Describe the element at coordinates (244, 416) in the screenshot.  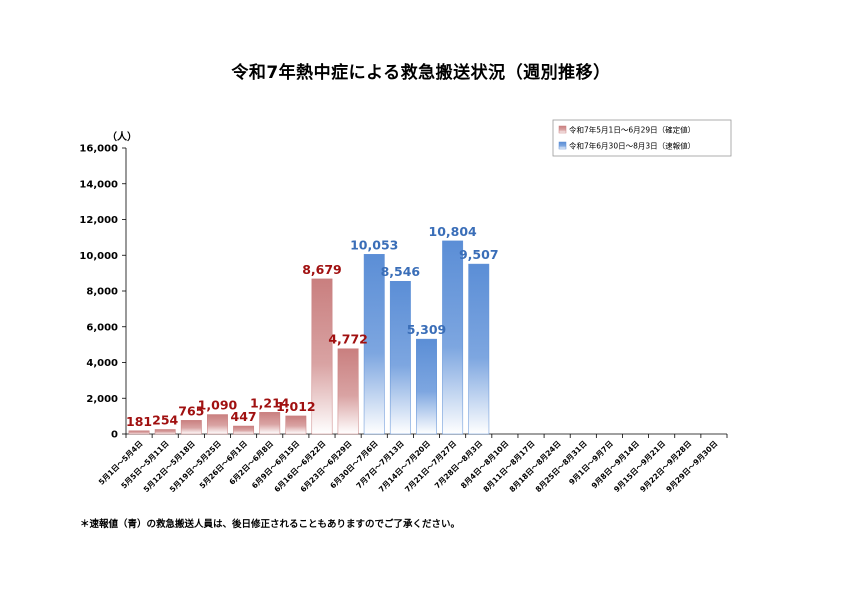
I see `data-label: 447` at that location.